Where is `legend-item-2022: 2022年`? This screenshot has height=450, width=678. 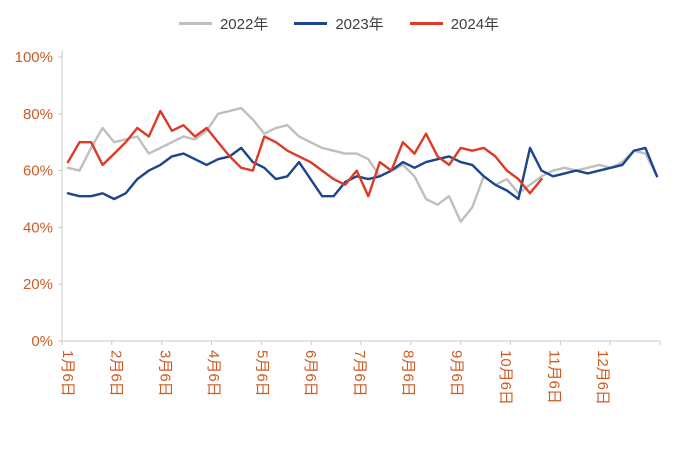
legend-item-2022: 2022年 is located at coordinates (223, 23).